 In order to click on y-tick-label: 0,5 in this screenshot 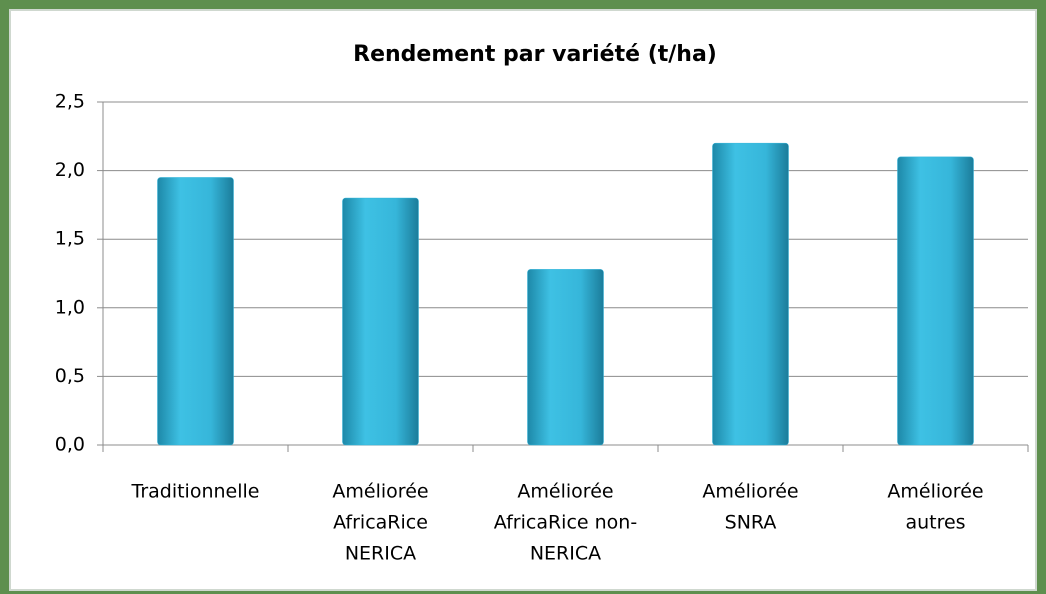, I will do `click(70, 376)`.